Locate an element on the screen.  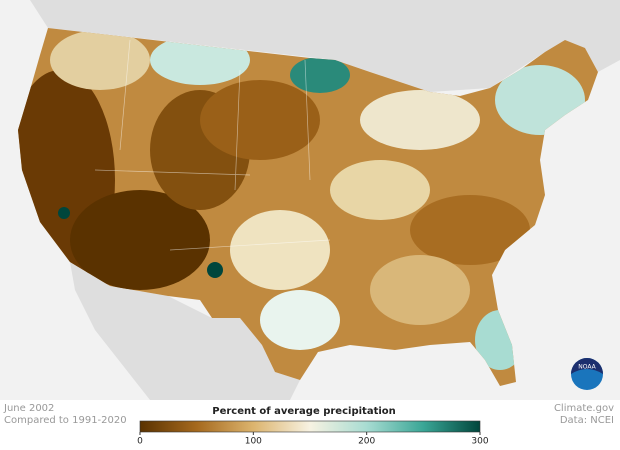
colorbar-tick-label: 0 is located at coordinates (140, 442).